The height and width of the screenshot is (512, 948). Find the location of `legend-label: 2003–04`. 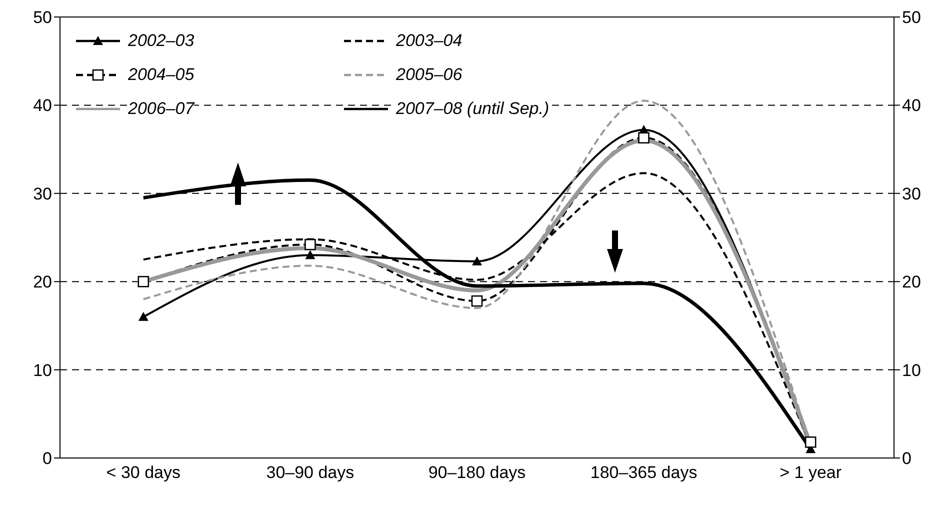

legend-label: 2003–04 is located at coordinates (429, 41).